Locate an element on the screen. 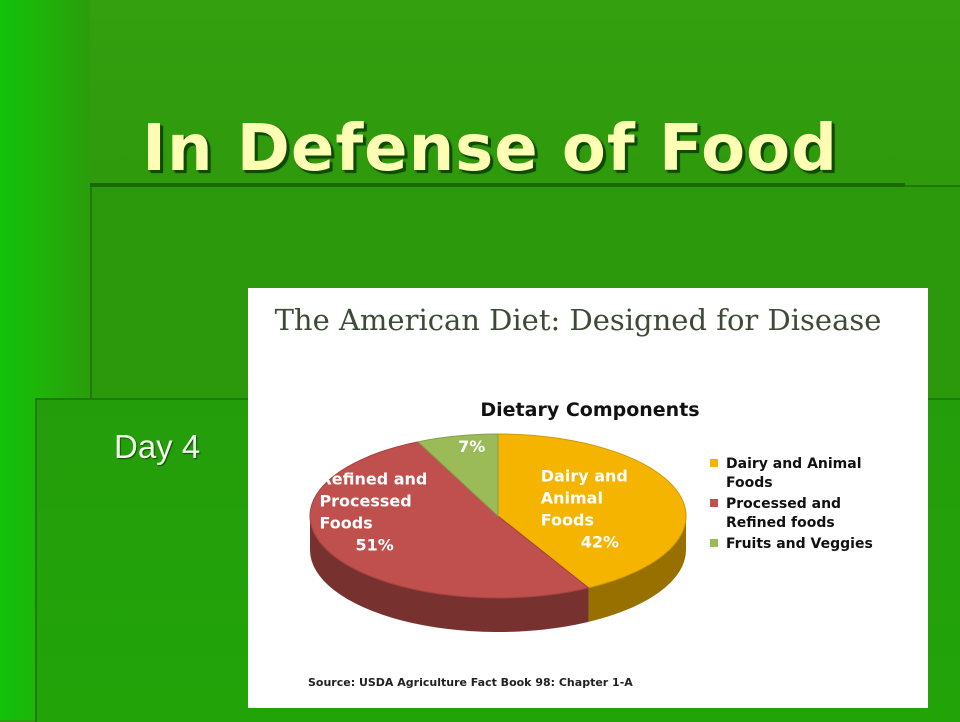 The image size is (960, 722). slice-label-line: Dairy and is located at coordinates (584, 475).